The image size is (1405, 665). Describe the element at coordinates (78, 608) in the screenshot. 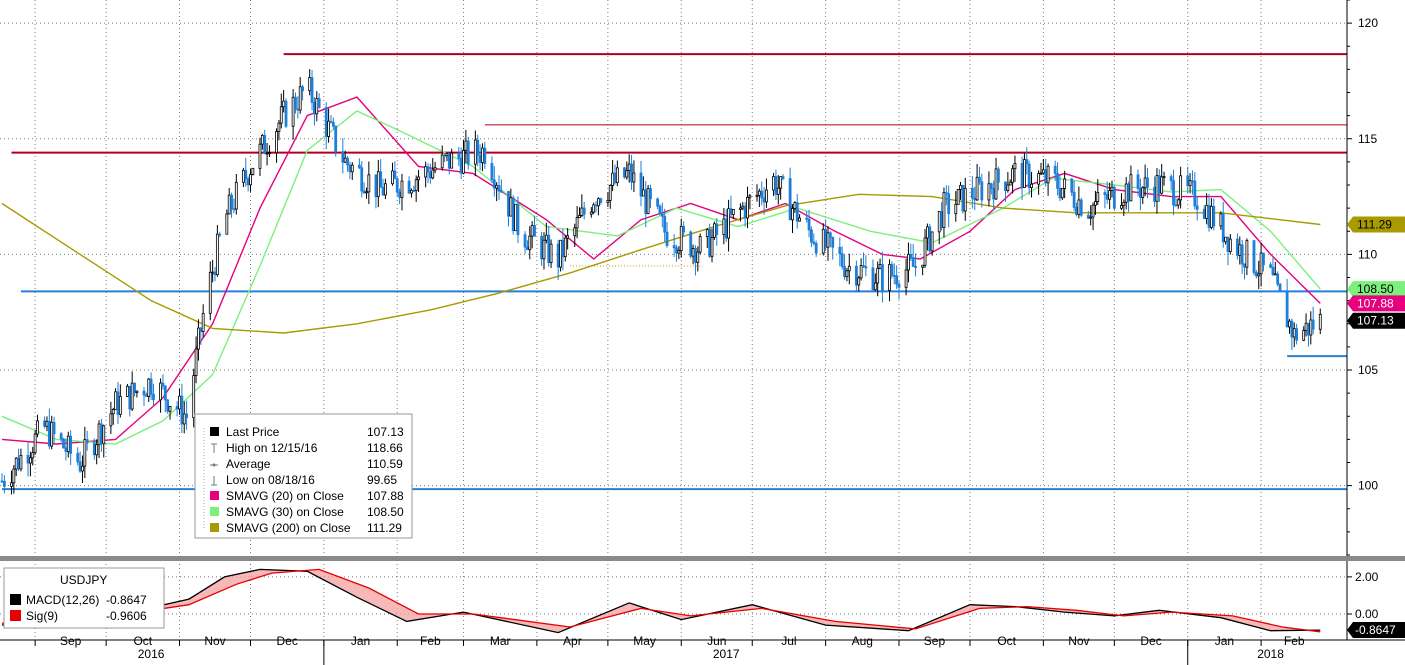

I see `macd-legend-rows: MACD(12,26) -0.8647 Sig(9) -0.9606` at that location.